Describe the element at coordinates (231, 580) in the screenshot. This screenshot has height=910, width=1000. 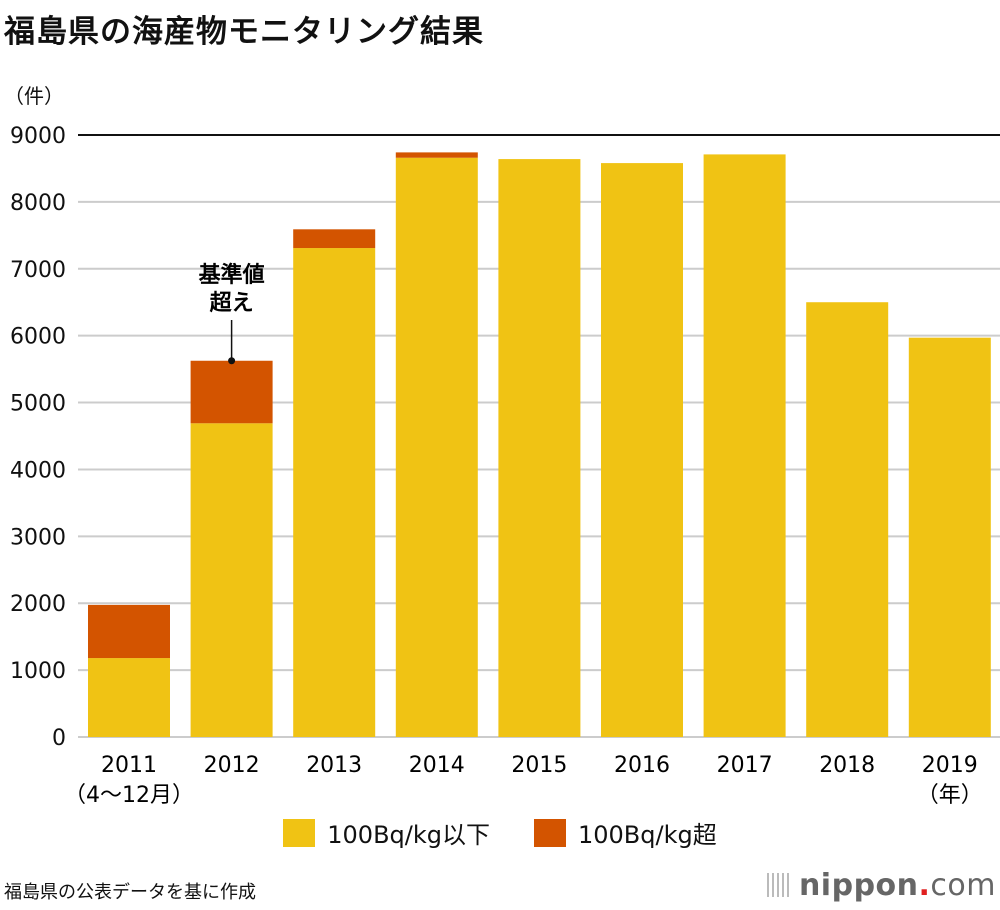
I see `bar-below-2012` at that location.